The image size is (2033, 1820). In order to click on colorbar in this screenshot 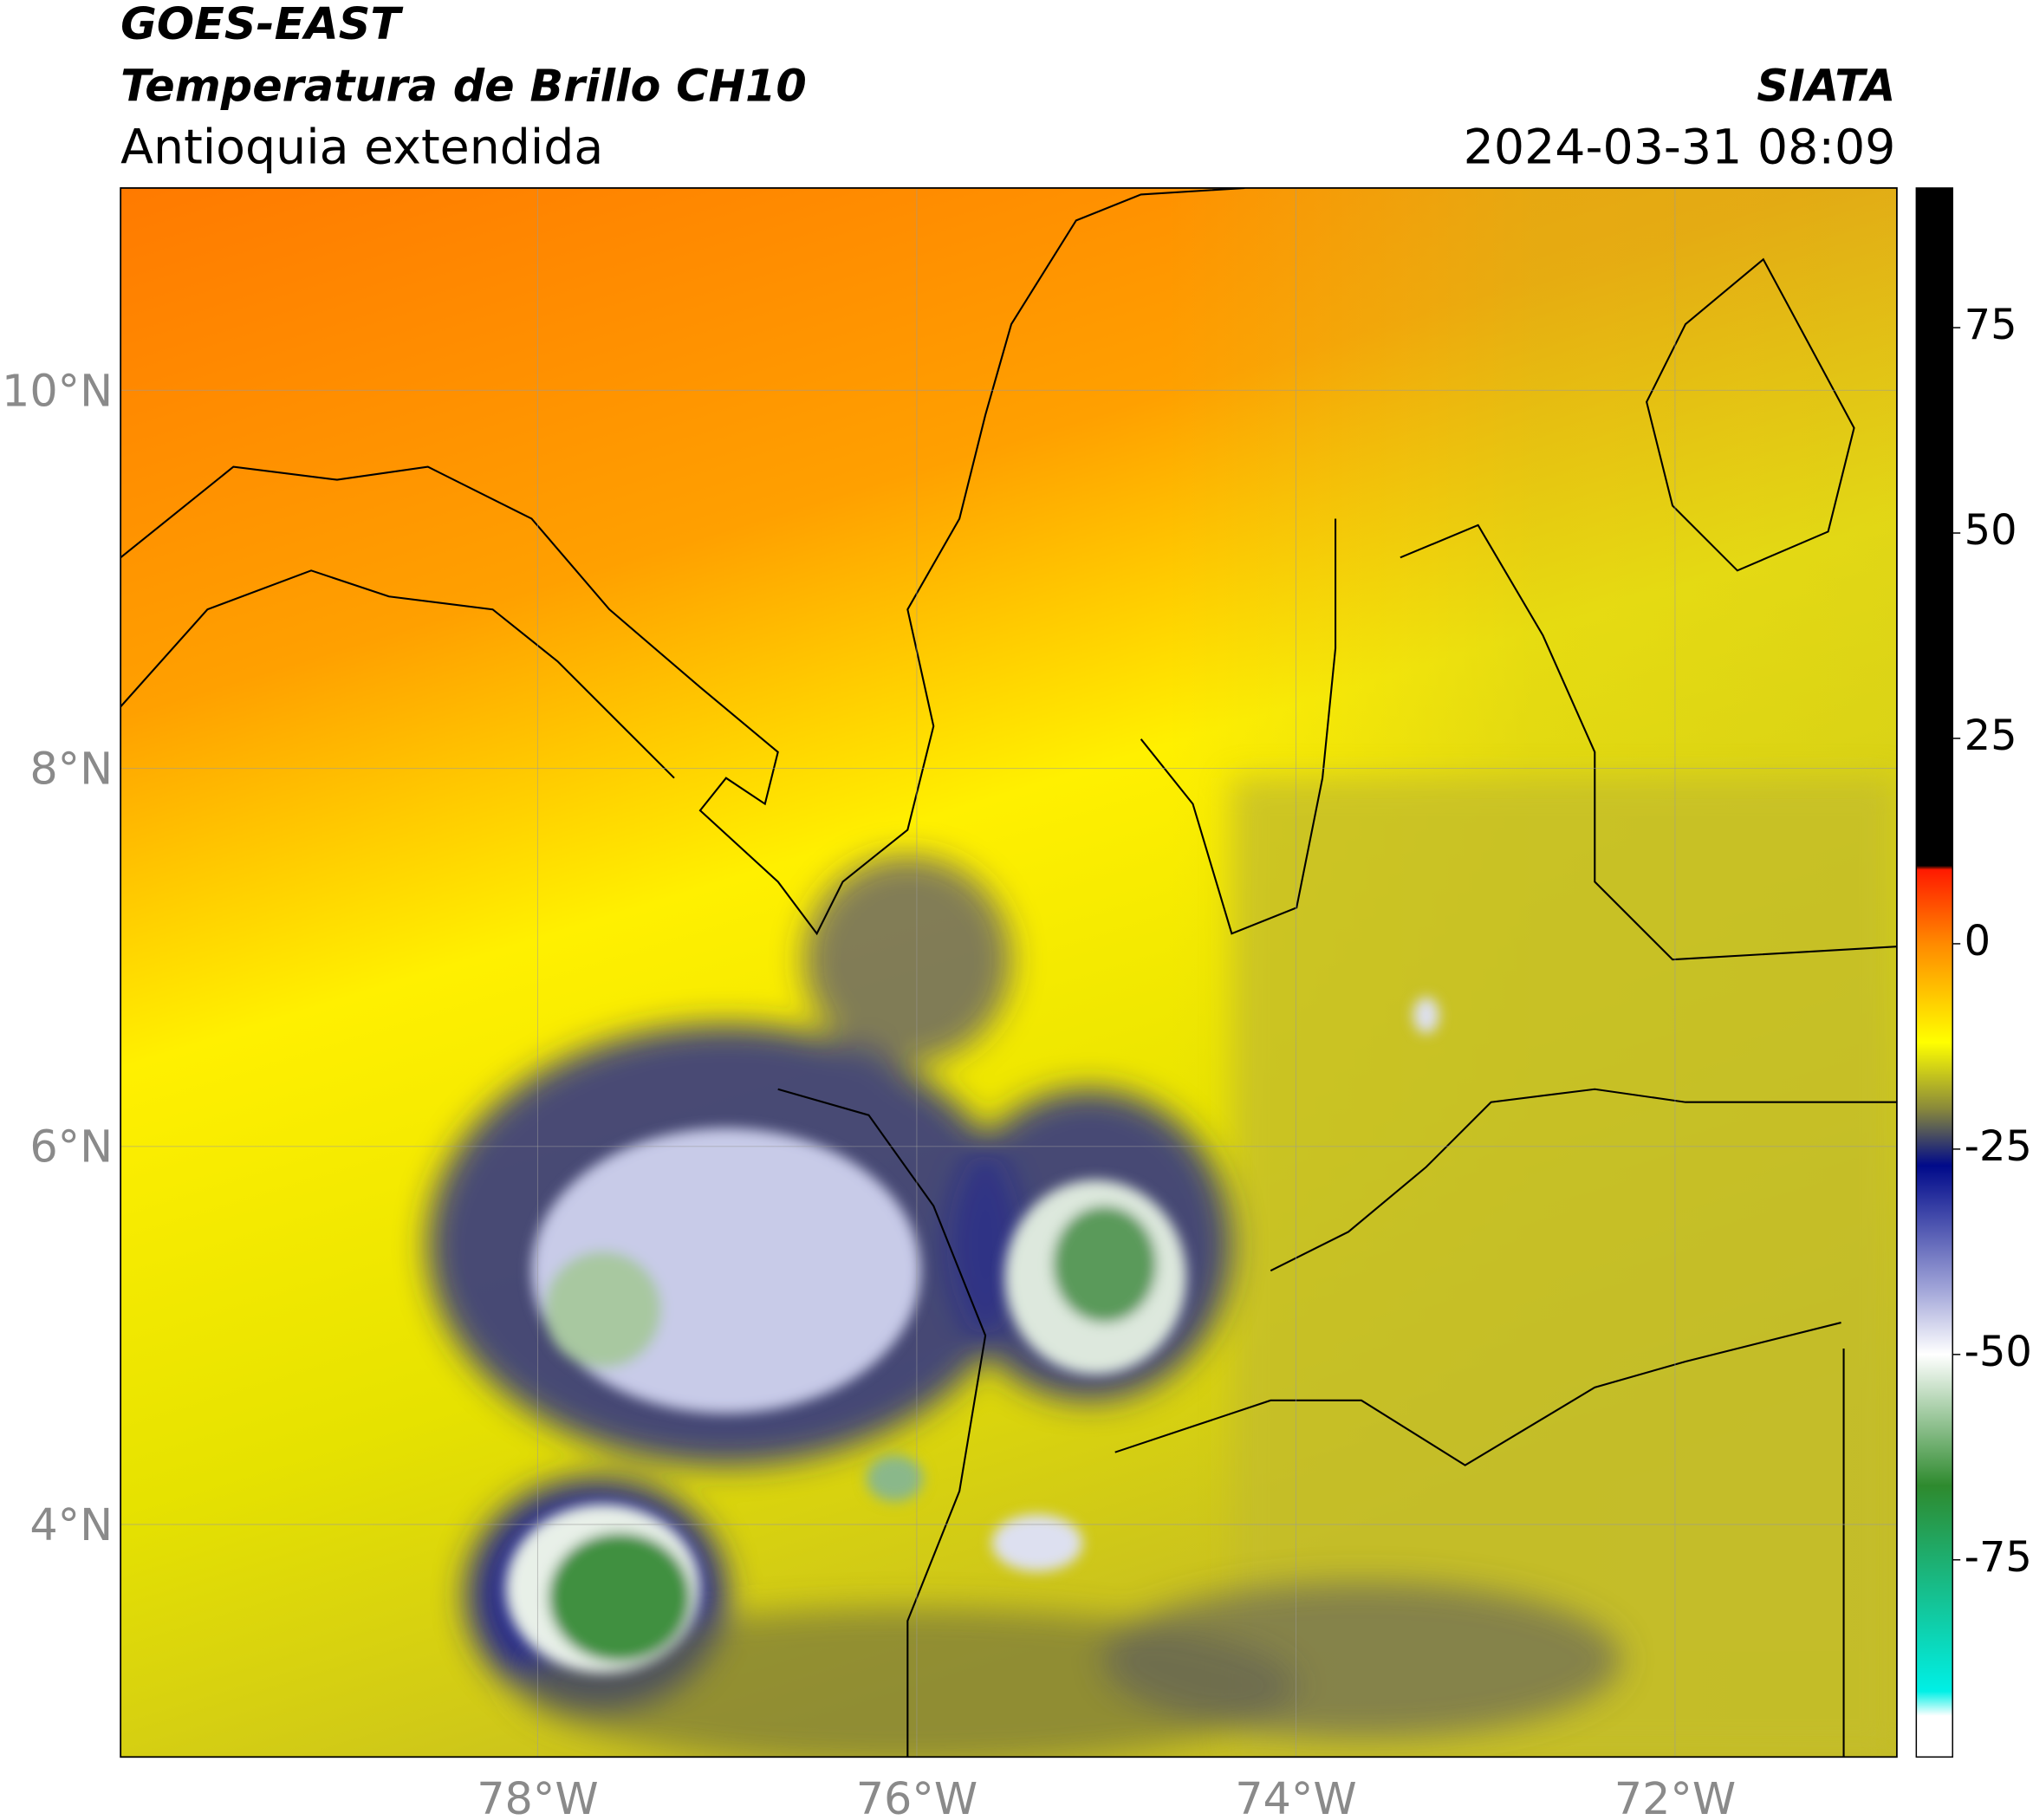, I will do `click(1934, 972)`.